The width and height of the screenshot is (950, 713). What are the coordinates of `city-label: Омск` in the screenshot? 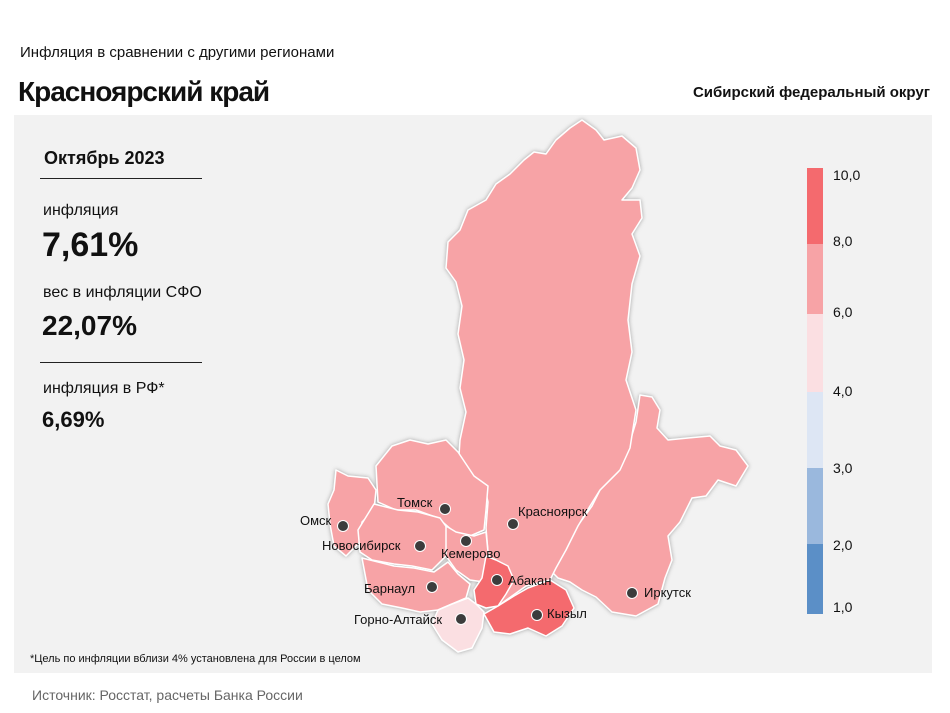 It's located at (316, 520).